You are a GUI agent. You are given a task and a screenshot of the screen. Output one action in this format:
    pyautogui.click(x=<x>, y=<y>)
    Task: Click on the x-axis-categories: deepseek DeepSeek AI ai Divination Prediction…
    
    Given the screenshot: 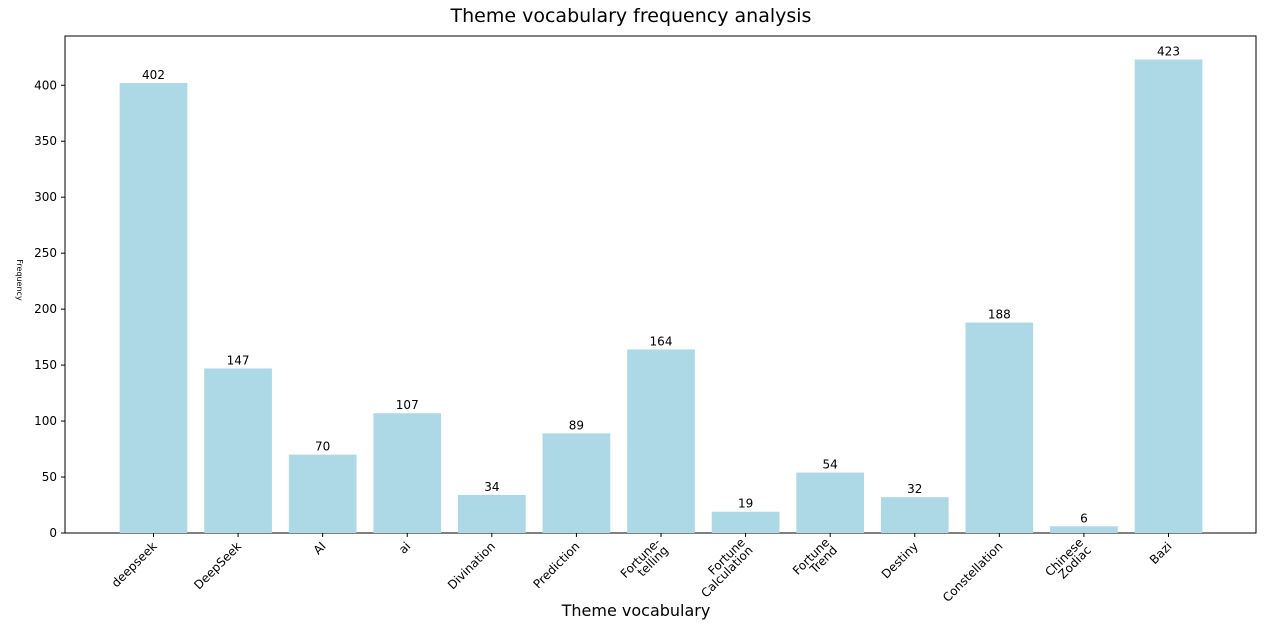 What is the action you would take?
    pyautogui.click(x=642, y=569)
    